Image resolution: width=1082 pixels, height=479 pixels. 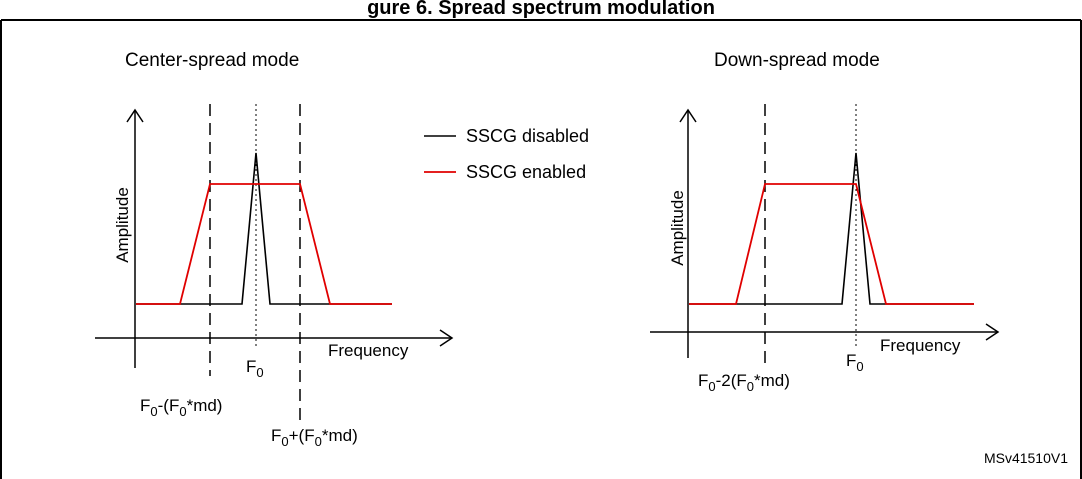 What do you see at coordinates (920, 345) in the screenshot?
I see `right-frequency-label: Frequency` at bounding box center [920, 345].